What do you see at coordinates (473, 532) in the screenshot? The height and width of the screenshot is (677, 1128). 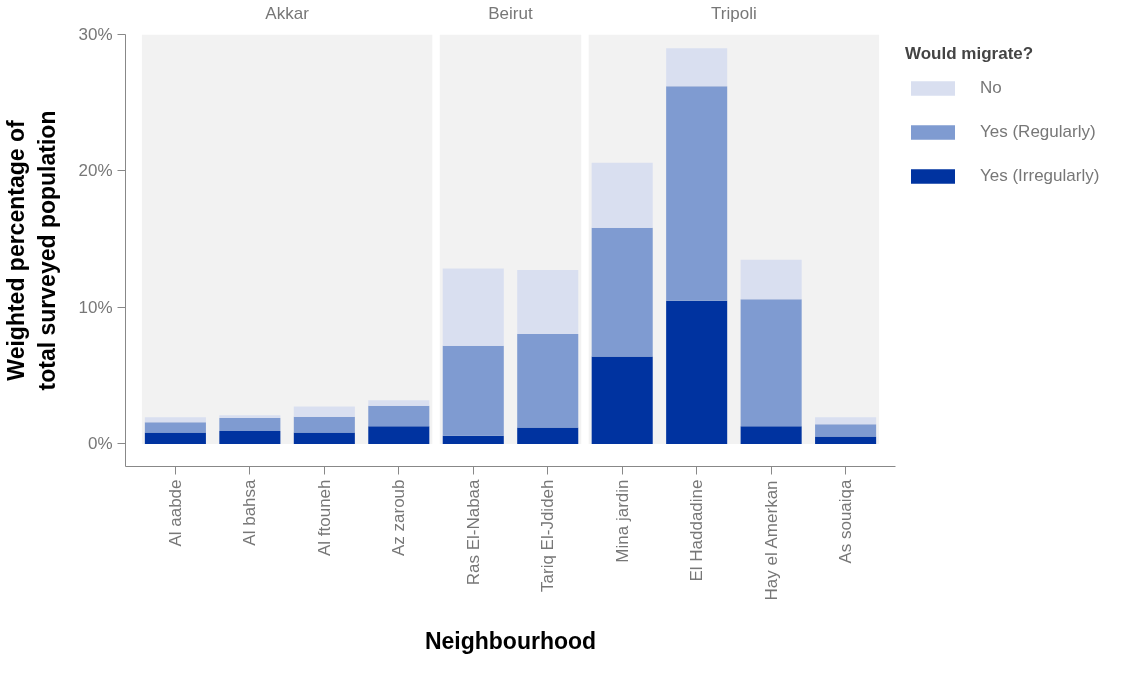 I see `x-tick-label: Ras El-Nabaa` at bounding box center [473, 532].